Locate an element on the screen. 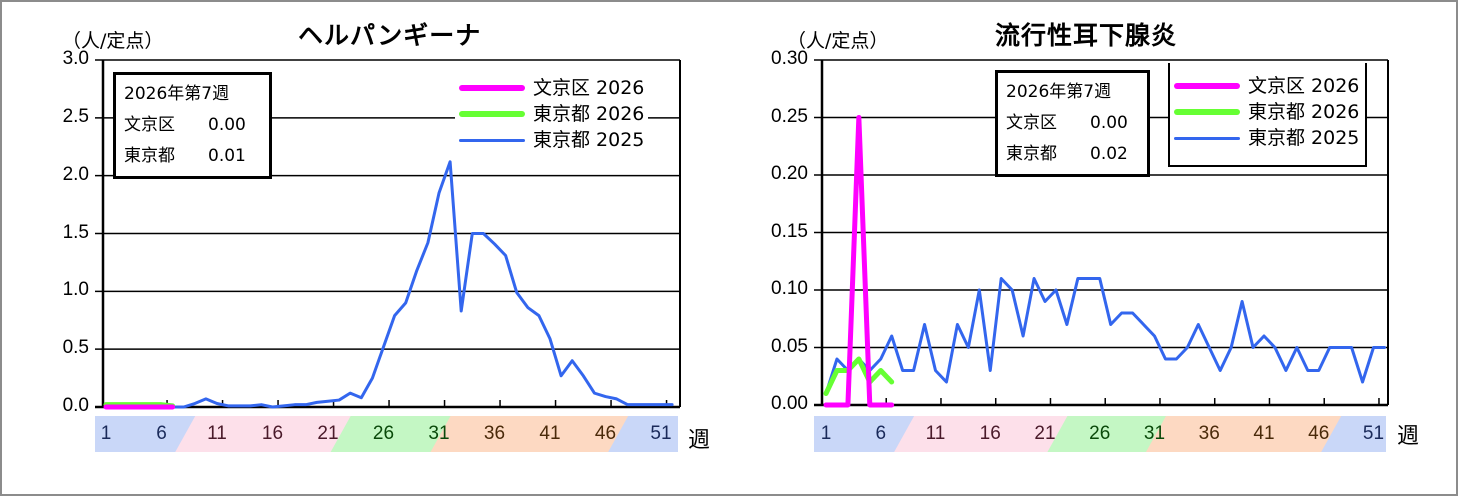 Image resolution: width=1458 pixels, height=496 pixels. y-tick-label: 0.20 is located at coordinates (789, 173).